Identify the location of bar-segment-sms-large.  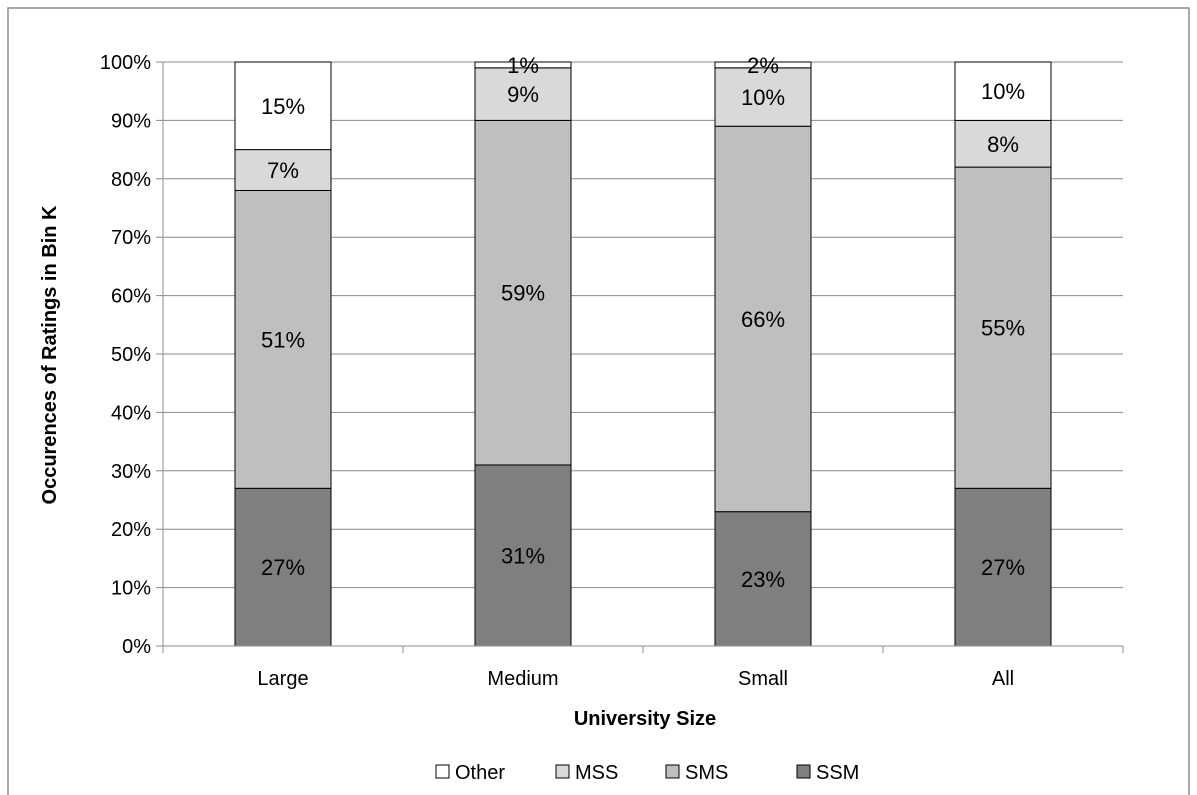
(283, 339).